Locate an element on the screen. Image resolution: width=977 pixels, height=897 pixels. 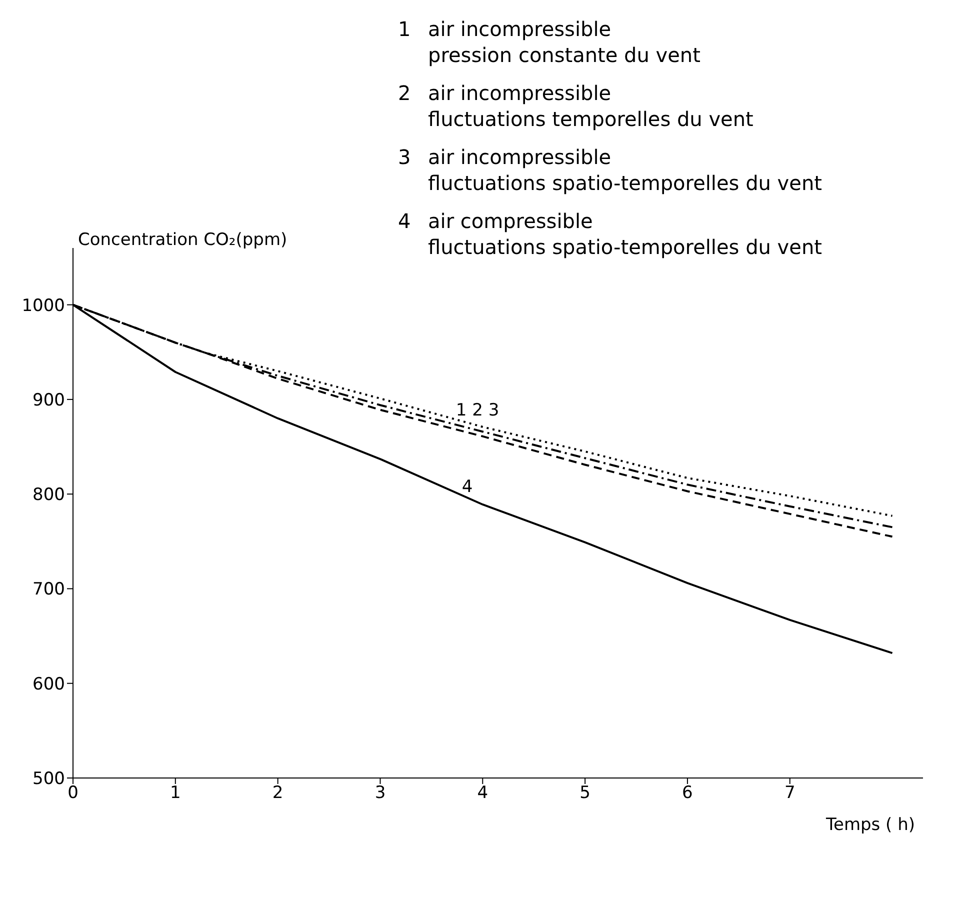
y-tick-label: 1000 is located at coordinates (43, 306).